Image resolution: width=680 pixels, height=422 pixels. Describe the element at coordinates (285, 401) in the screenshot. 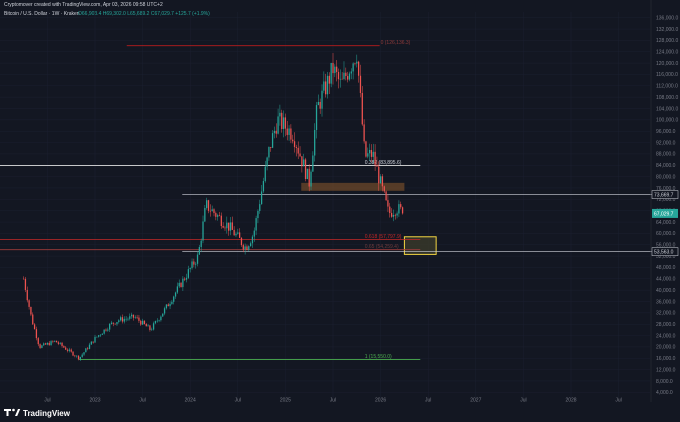

I see `time-tick-label: 2025` at that location.